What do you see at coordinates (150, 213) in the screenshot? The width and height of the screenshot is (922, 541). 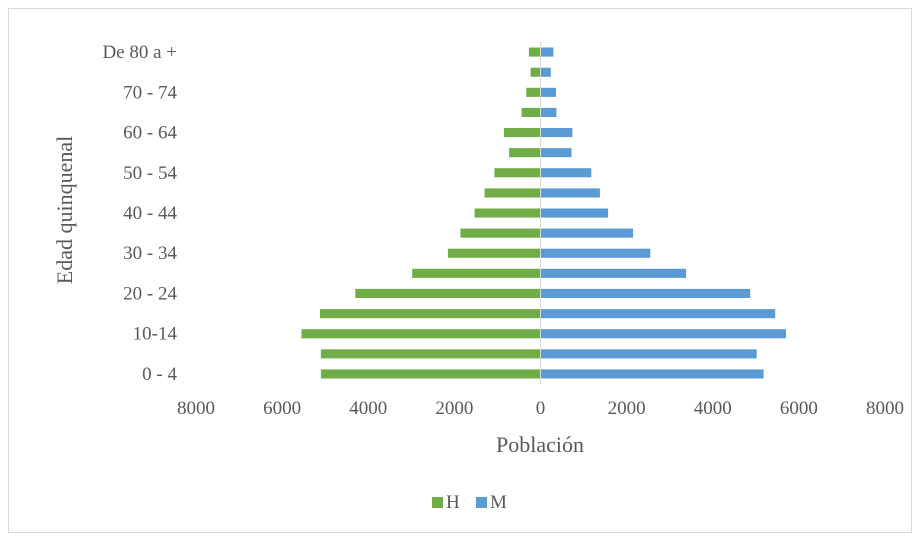 I see `y-tick-label: 40 - 44` at bounding box center [150, 213].